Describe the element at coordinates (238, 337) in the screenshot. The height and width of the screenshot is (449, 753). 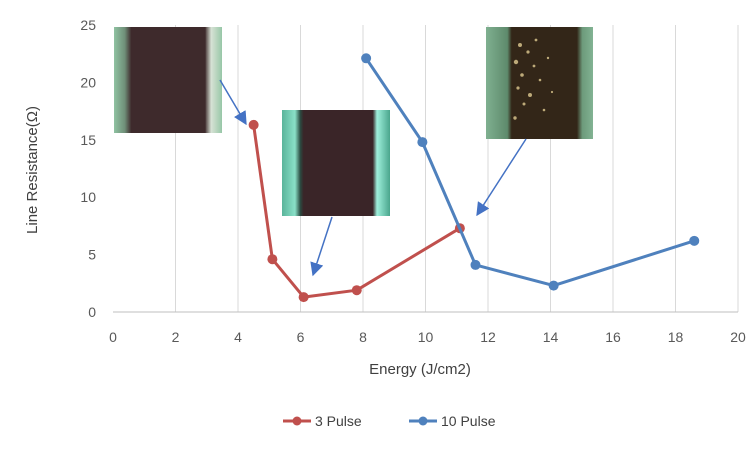
I see `x-tick-label-4: 4` at that location.